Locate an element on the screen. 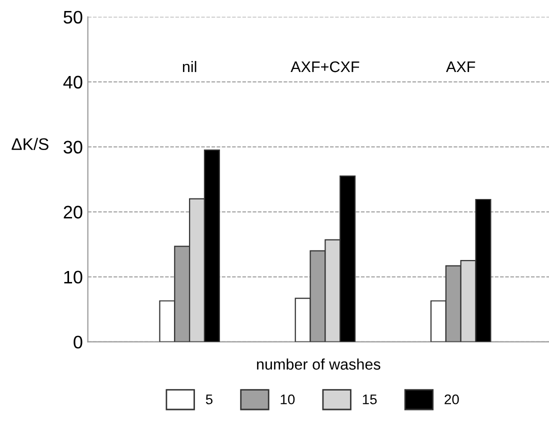 Image resolution: width=549 pixels, height=422 pixels. y-tick-label: 0 is located at coordinates (78, 342).